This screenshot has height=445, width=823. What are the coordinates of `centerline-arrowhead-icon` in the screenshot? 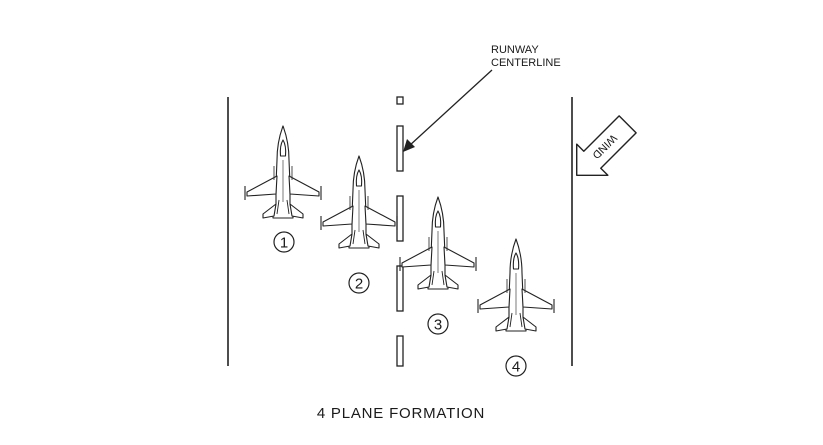 It's located at (409, 145).